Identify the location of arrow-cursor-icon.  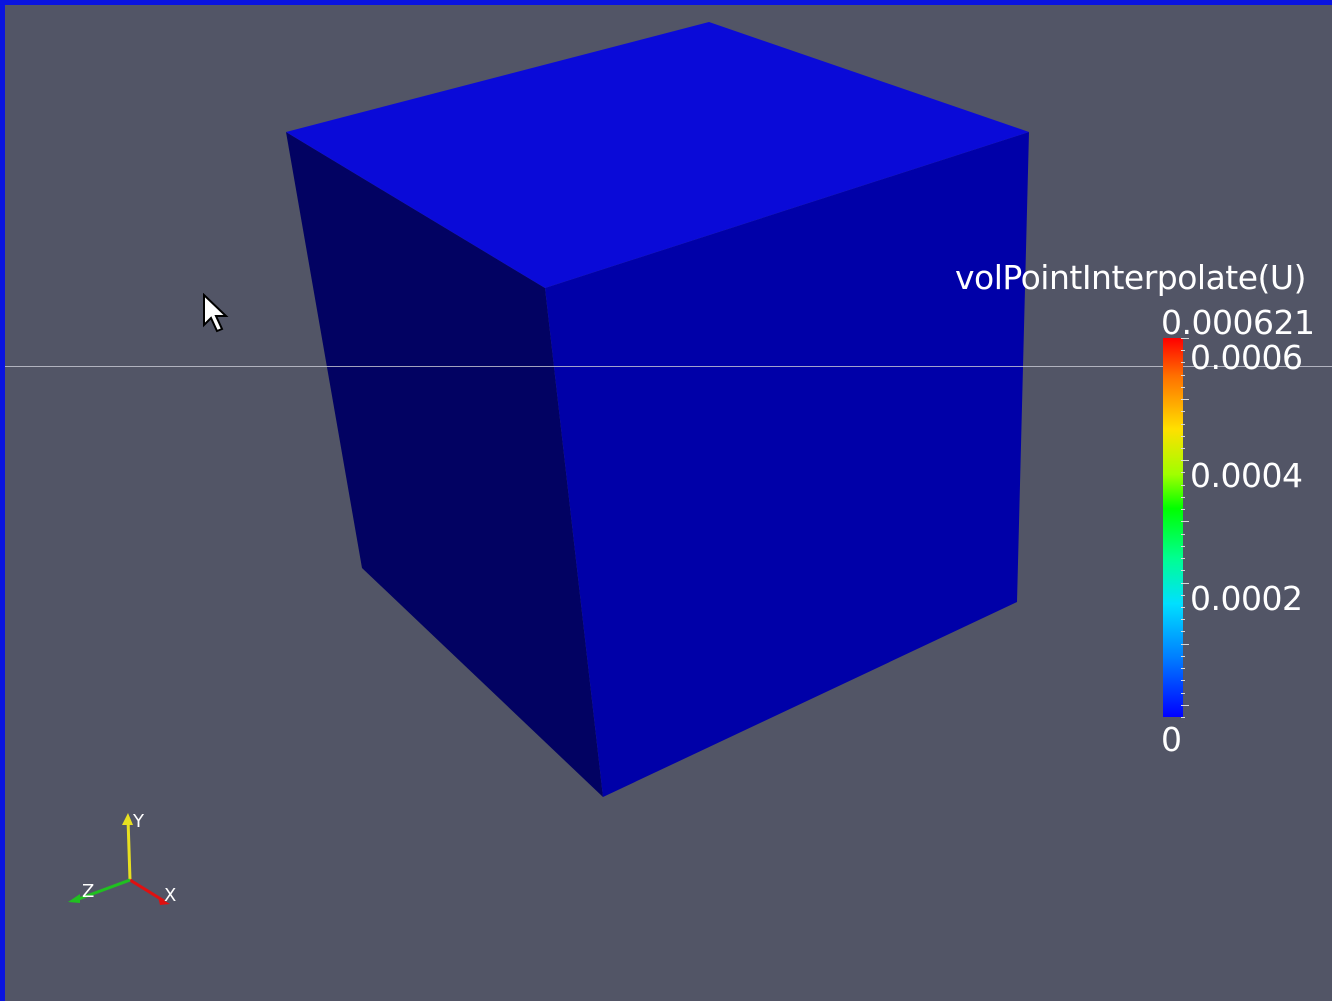
(216, 313).